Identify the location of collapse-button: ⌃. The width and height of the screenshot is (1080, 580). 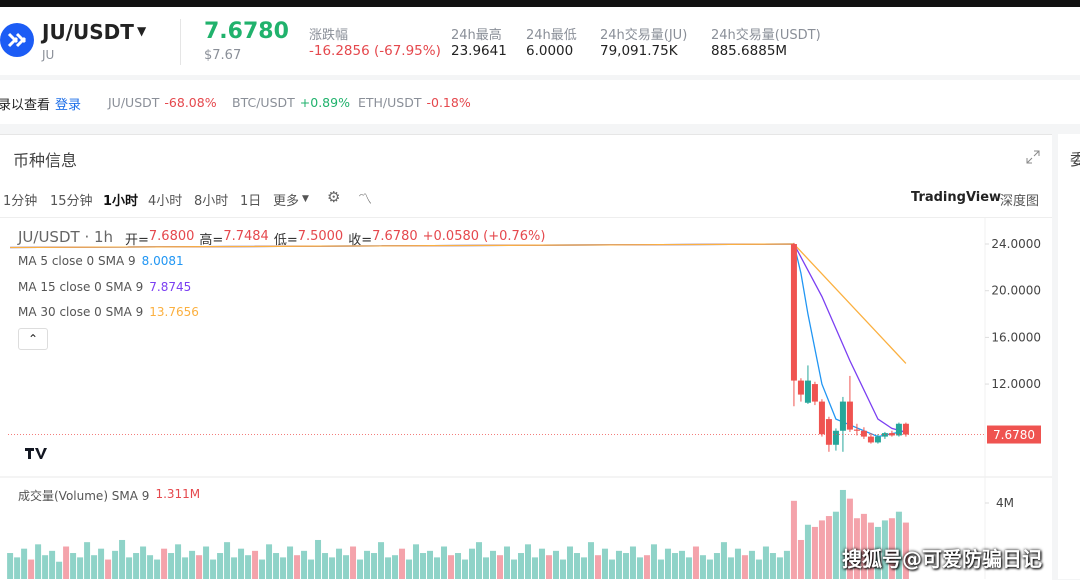
(33, 339).